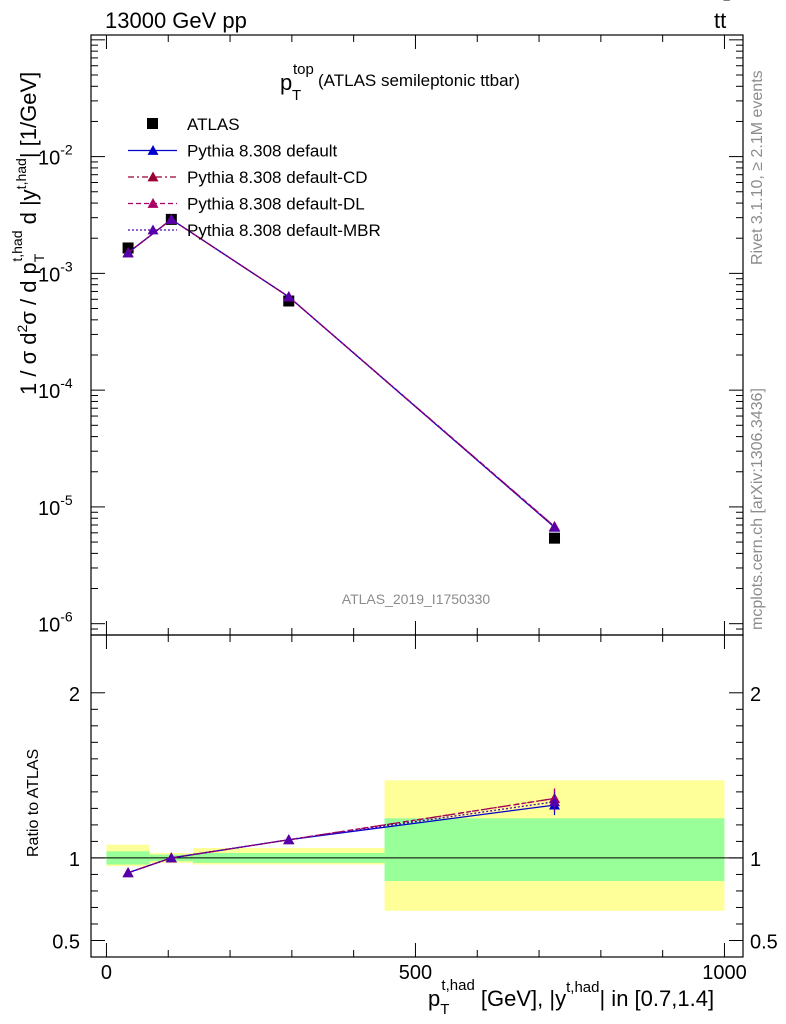 The width and height of the screenshot is (786, 1024). I want to click on header-right-bar: ‾, so click(726, 8).